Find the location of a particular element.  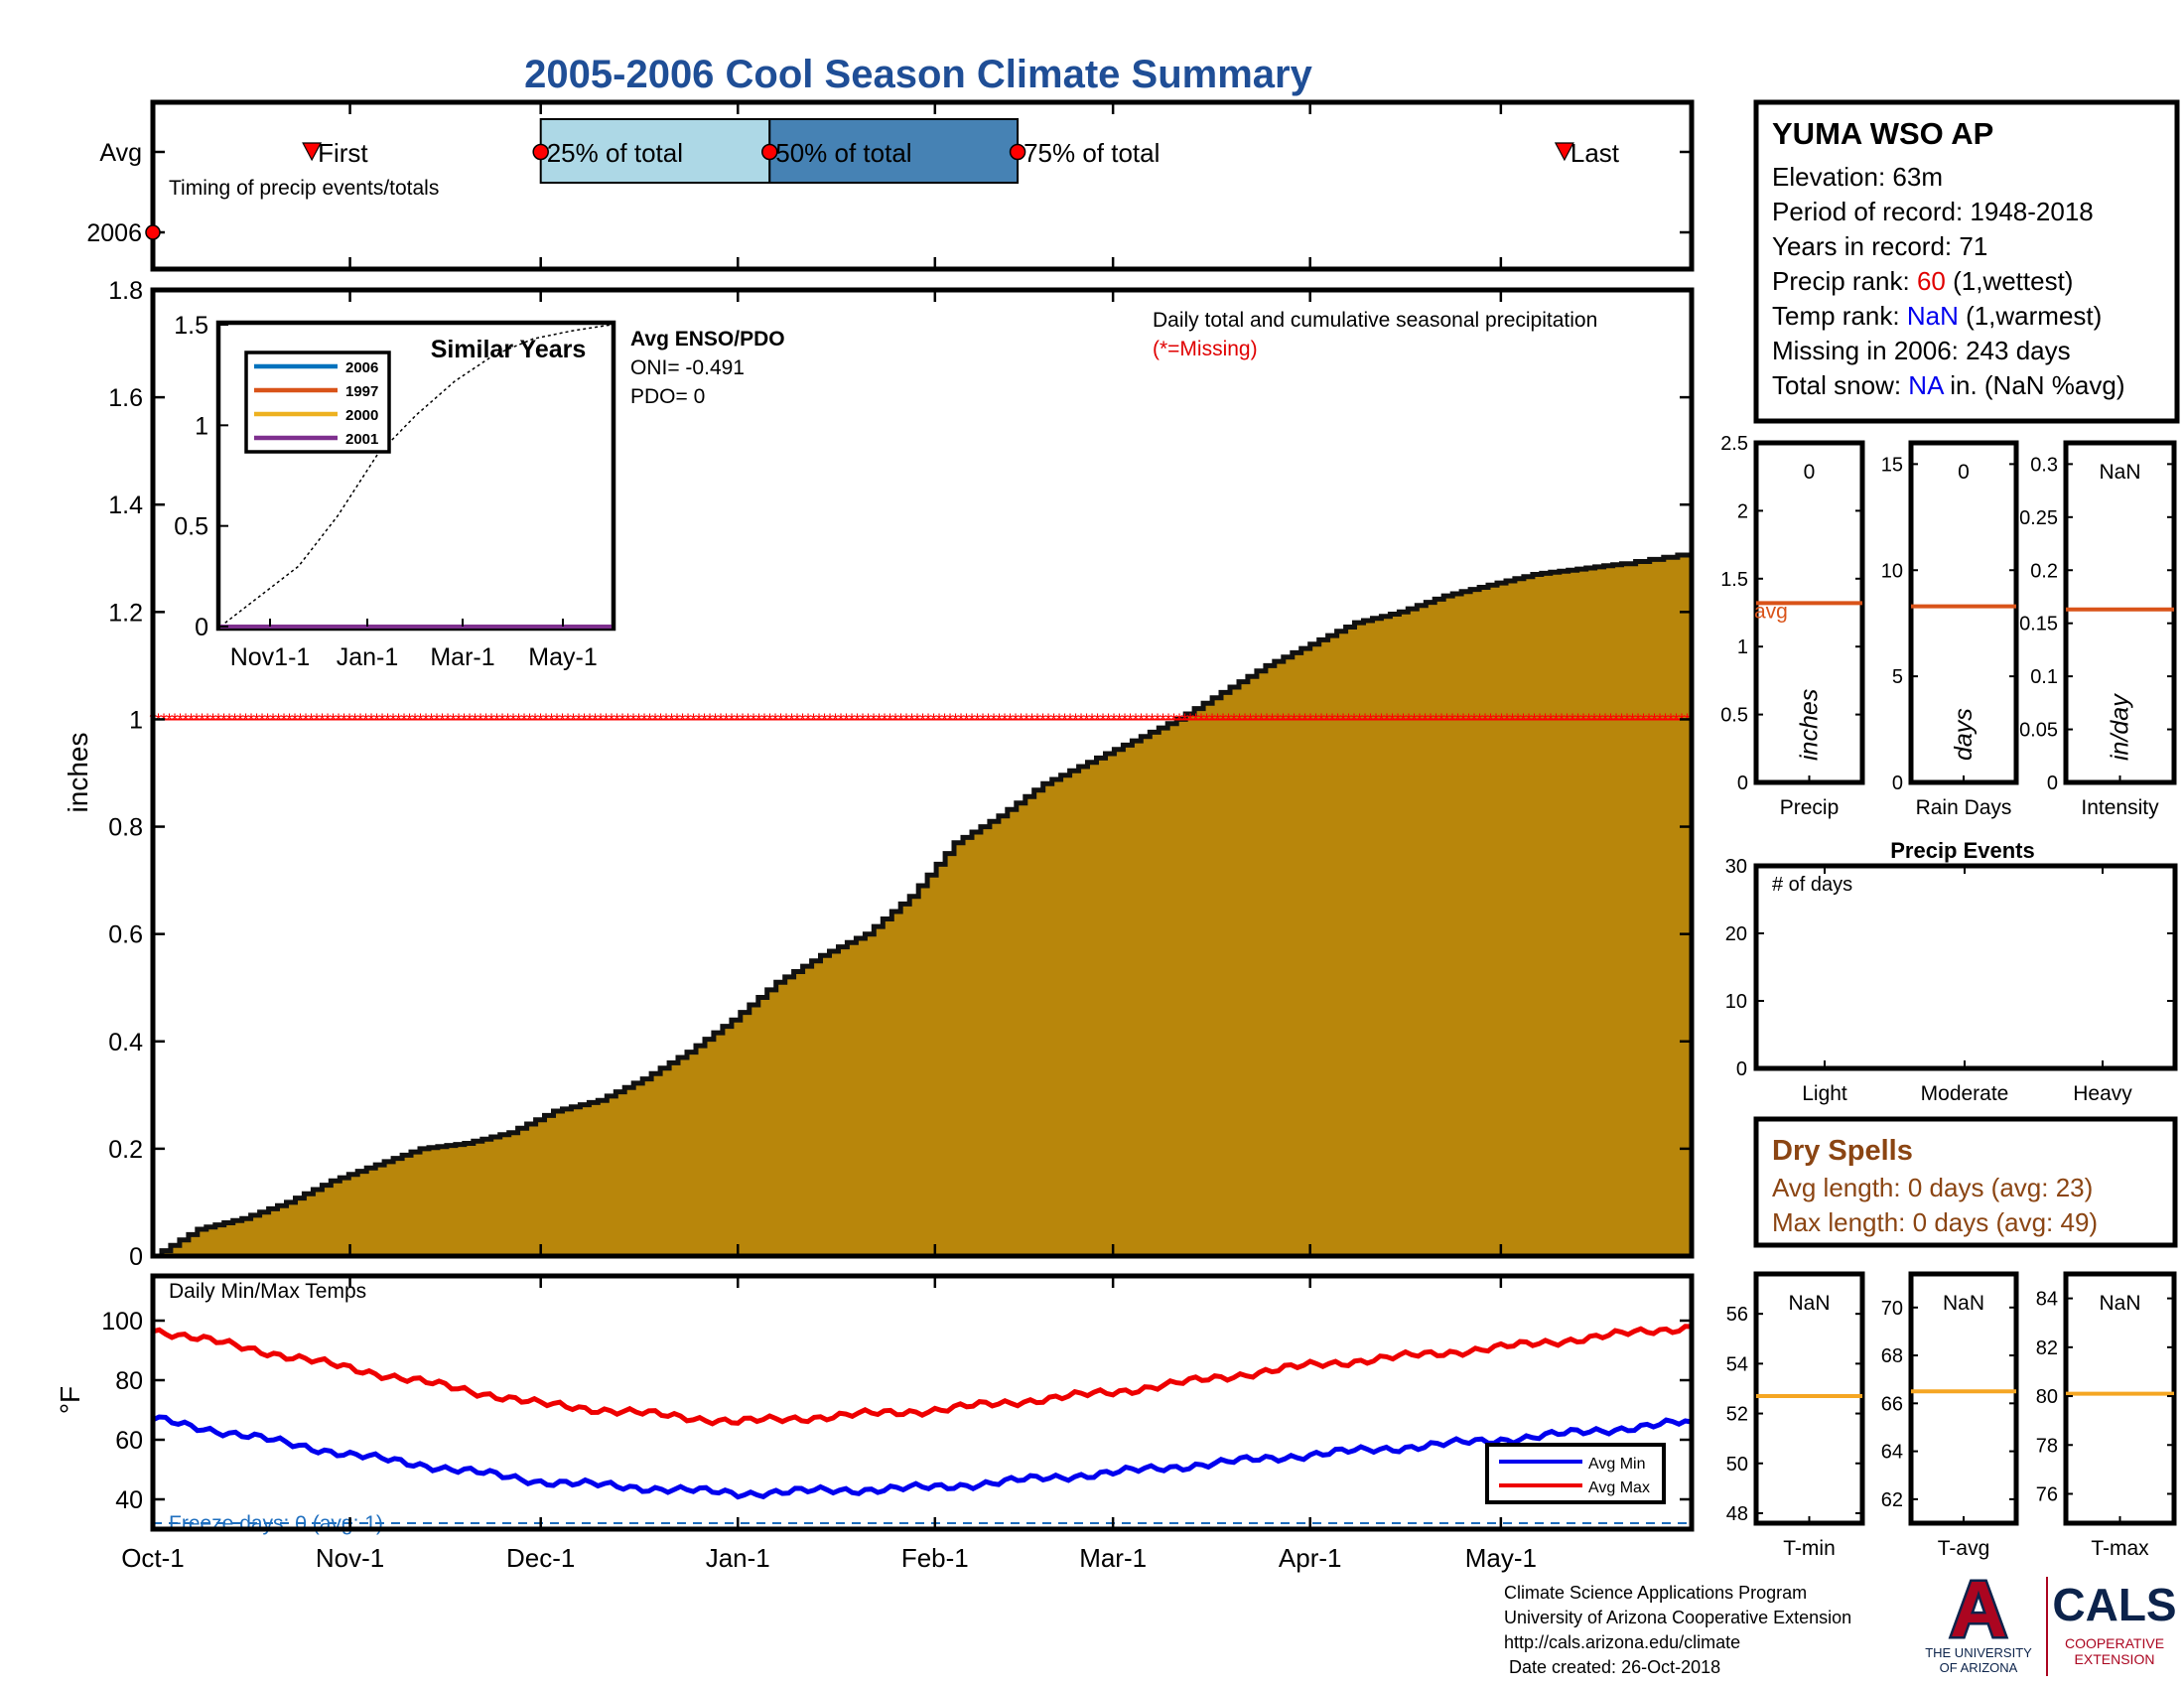

legend-label-2006: 2006 is located at coordinates (361, 367).